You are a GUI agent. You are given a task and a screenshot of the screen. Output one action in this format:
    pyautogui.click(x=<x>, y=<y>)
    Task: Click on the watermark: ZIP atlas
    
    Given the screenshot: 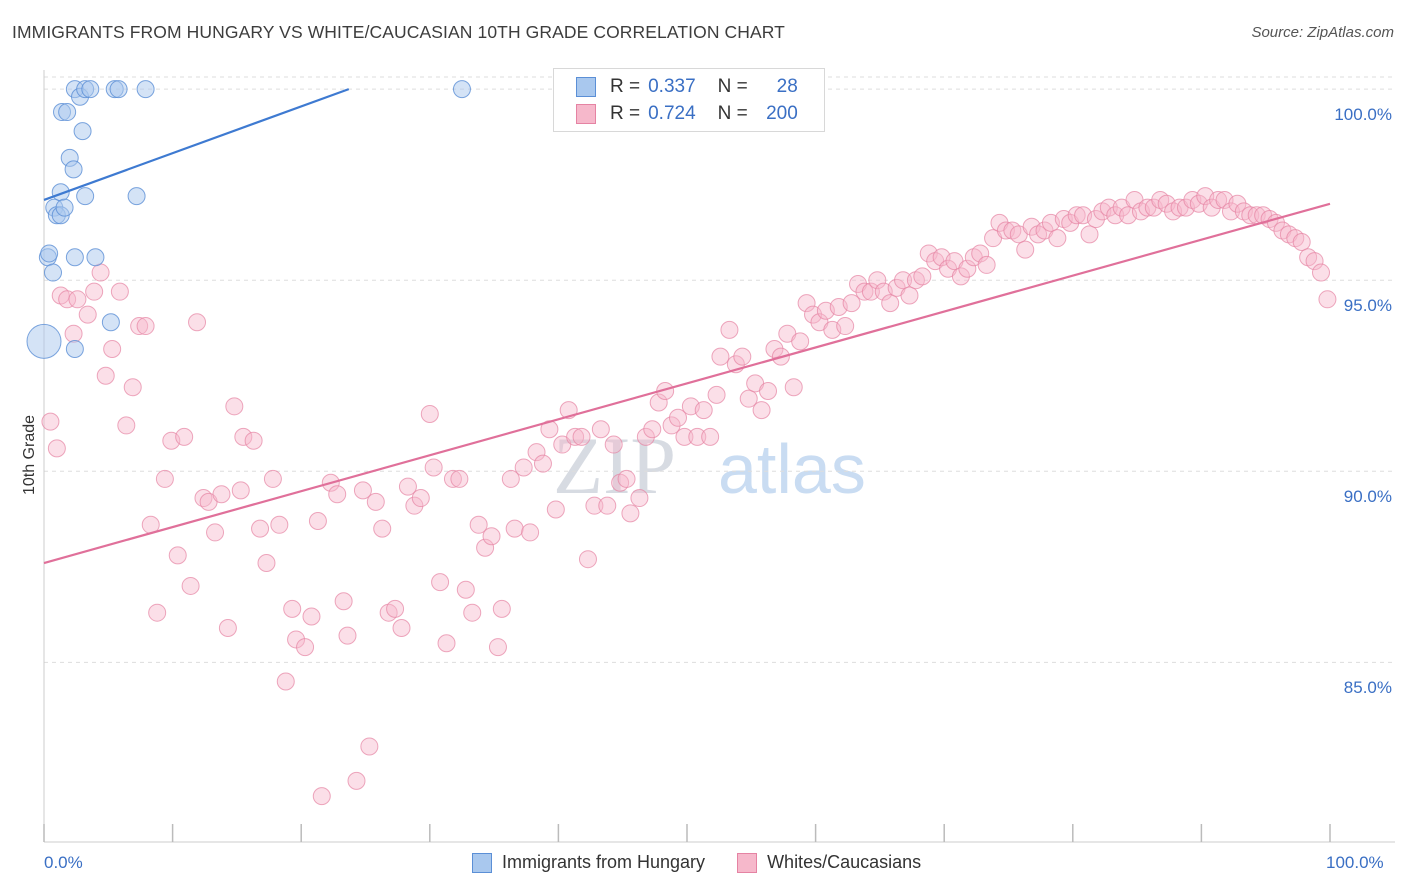 What is the action you would take?
    pyautogui.click(x=709, y=465)
    